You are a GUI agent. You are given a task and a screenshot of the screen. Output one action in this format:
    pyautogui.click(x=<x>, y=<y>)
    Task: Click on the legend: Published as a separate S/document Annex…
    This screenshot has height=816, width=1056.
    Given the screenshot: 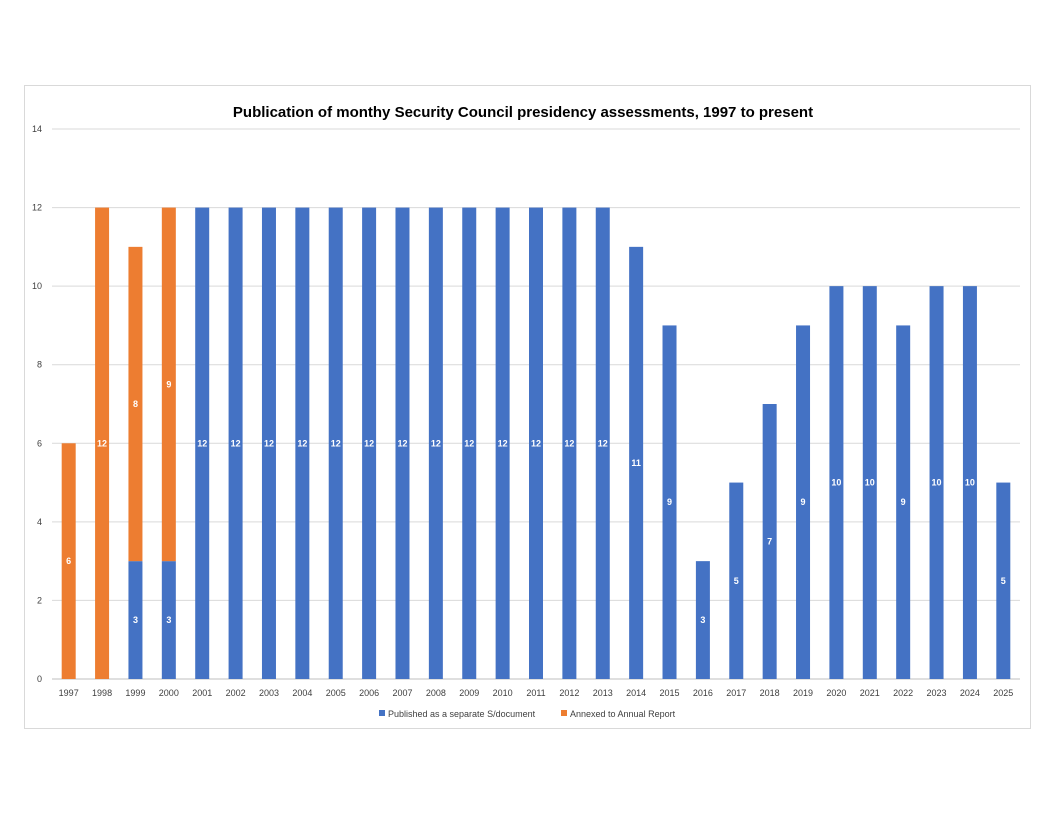 What is the action you would take?
    pyautogui.click(x=527, y=714)
    